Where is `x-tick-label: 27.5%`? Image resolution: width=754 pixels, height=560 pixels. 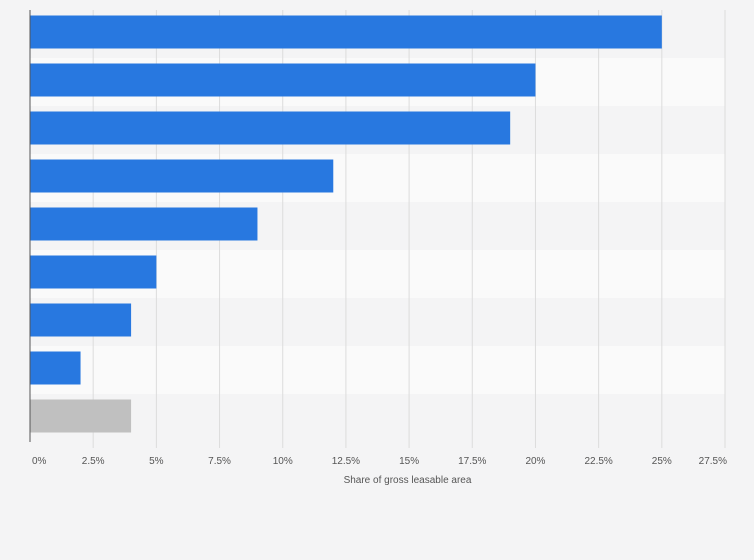 x-tick-label: 27.5% is located at coordinates (713, 461).